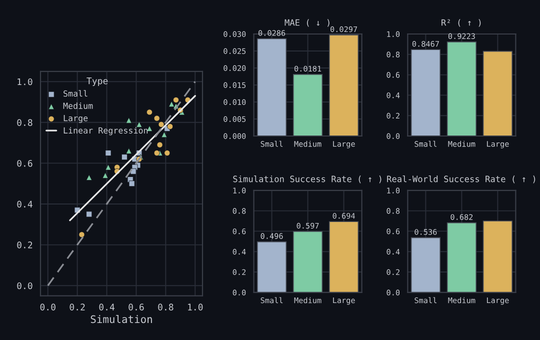 The image size is (540, 340). I want to click on legend-label: Linear Regression, so click(106, 131).